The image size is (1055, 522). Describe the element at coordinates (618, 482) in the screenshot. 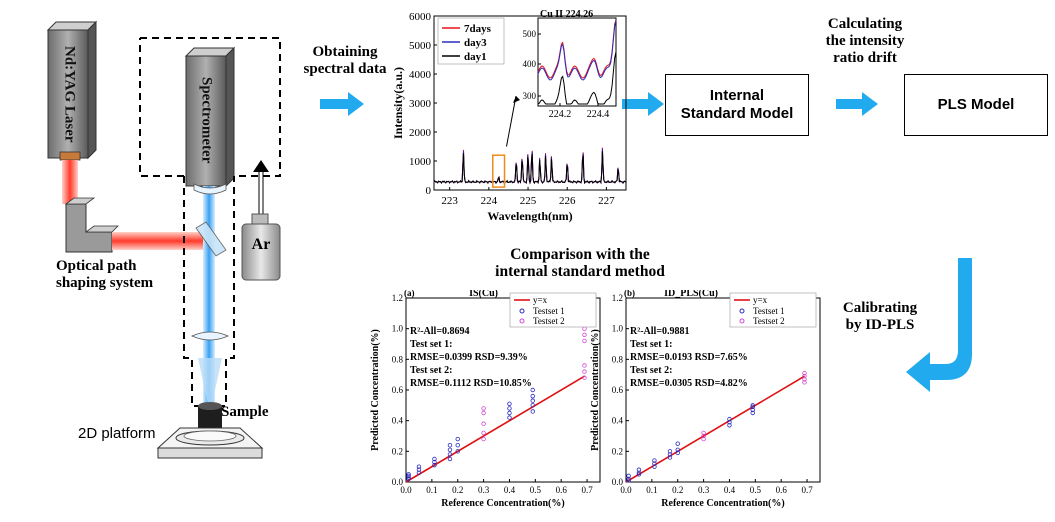

I see `scatter-ytick-label: 0.0` at that location.